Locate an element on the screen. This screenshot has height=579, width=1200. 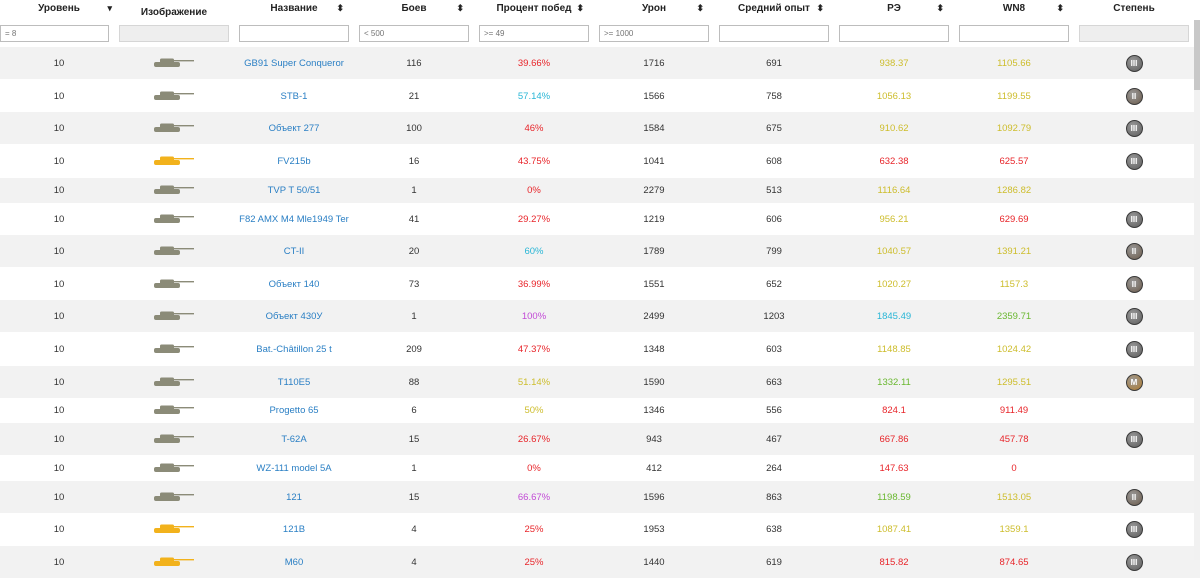
filter-input-winrate is located at coordinates (534, 33).